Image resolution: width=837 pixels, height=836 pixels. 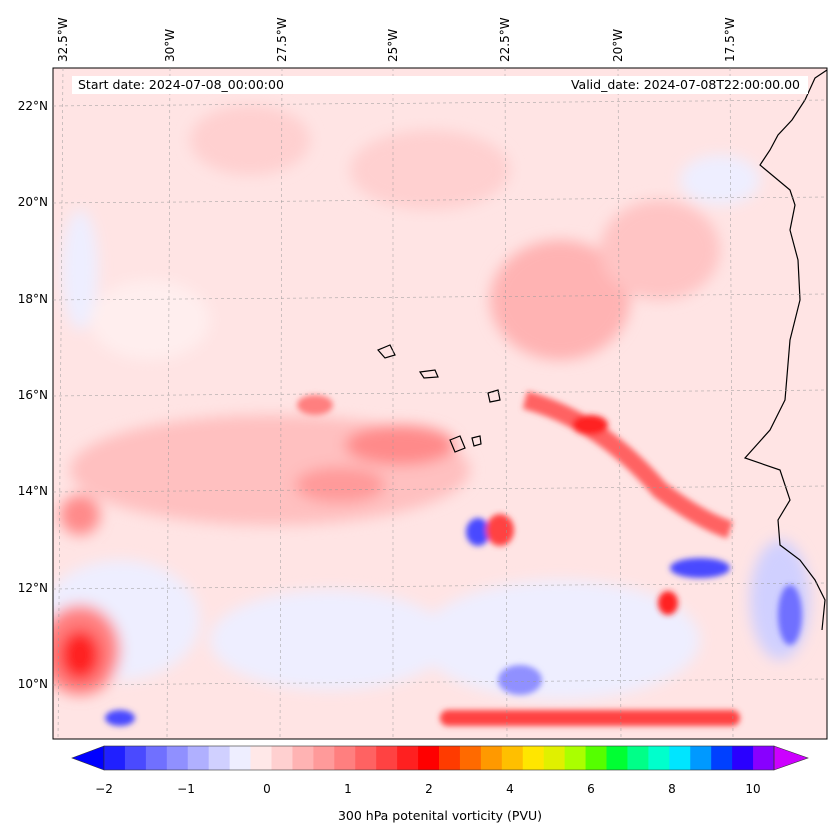 What do you see at coordinates (429, 789) in the screenshot?
I see `colorbar-tick-label: 2` at bounding box center [429, 789].